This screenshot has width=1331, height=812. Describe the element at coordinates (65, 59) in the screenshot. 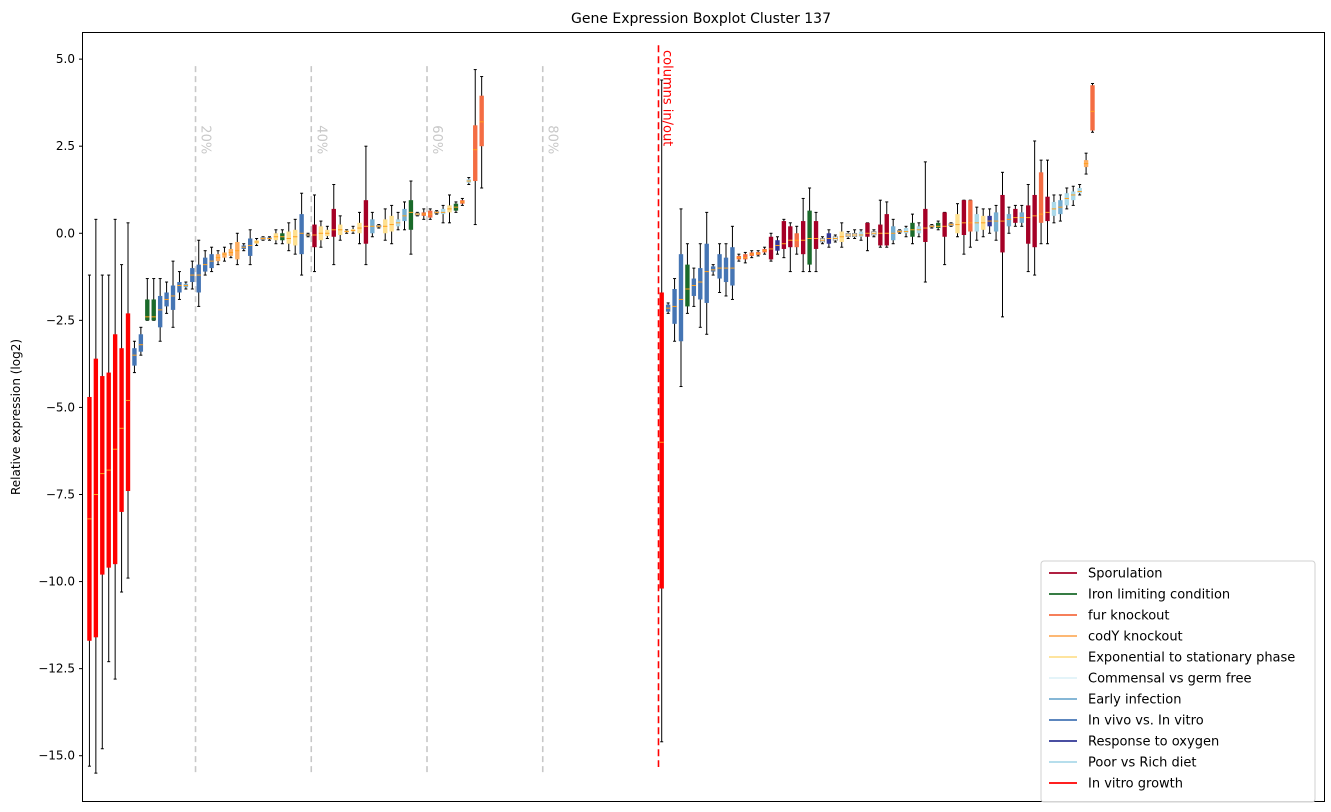

I see `y-tick-label: 5.0` at that location.